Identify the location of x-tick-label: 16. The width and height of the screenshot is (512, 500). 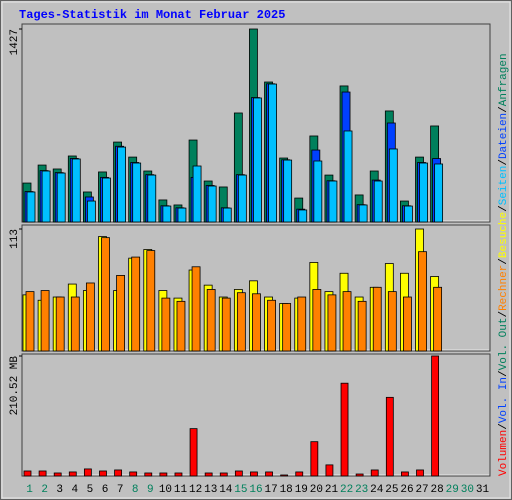
(255, 490).